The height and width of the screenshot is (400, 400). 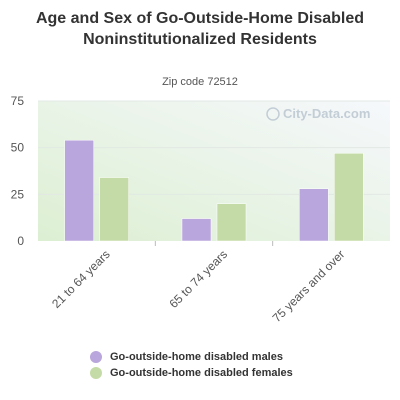 I want to click on x-tick-label: 75 years and over, so click(x=309, y=286).